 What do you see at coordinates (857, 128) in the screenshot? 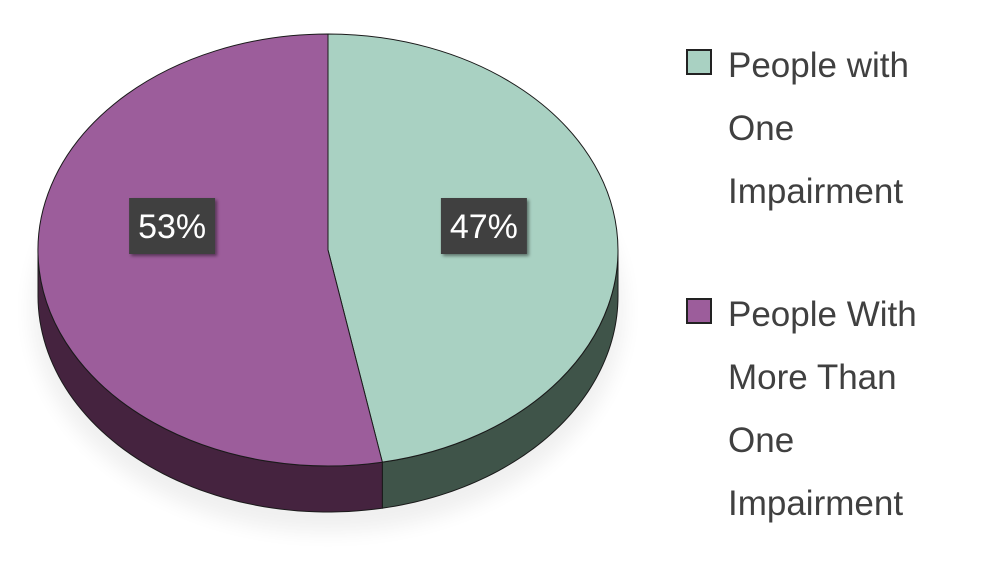
I see `legend-label-one-impairment: People with One Impairment` at bounding box center [857, 128].